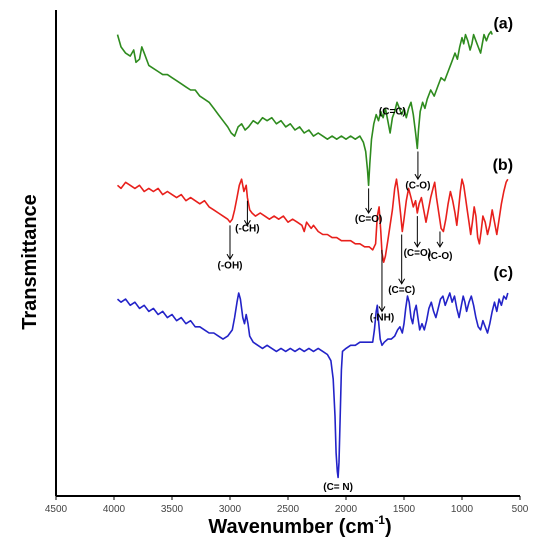  Describe the element at coordinates (291, 527) in the screenshot. I see `x-axis-title-main: Wavenumber (cm` at that location.